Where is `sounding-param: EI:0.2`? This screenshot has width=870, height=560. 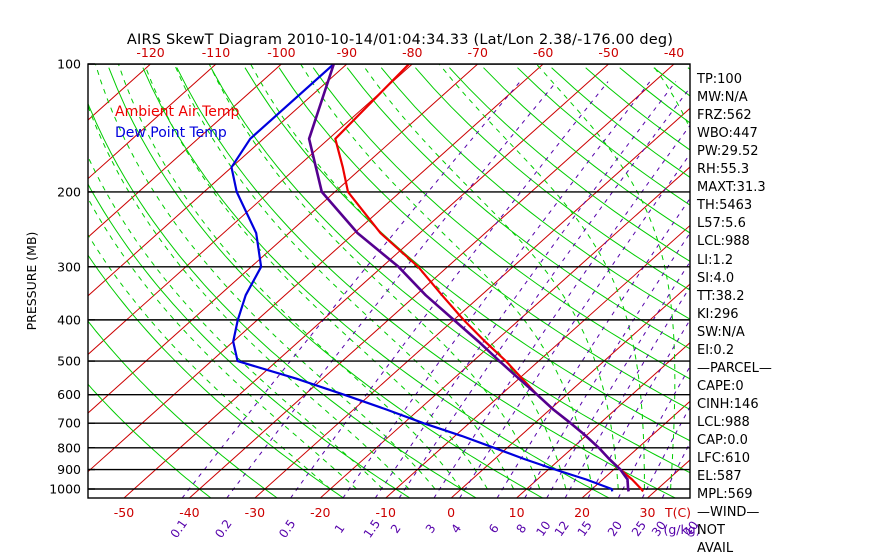
sounding-param: EI:0.2 is located at coordinates (716, 350).